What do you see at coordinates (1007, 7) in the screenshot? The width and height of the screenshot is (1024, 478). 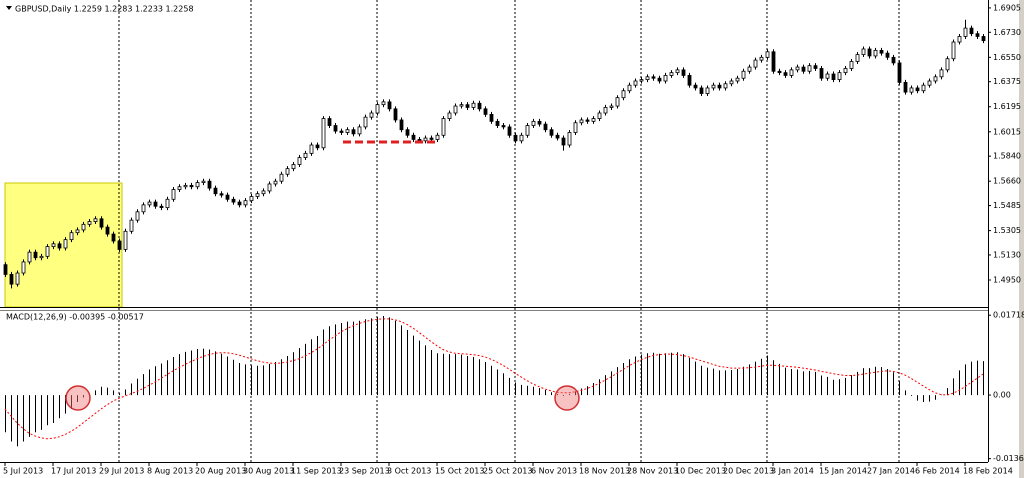 I see `y-tick-label: 1.6905` at bounding box center [1007, 7].